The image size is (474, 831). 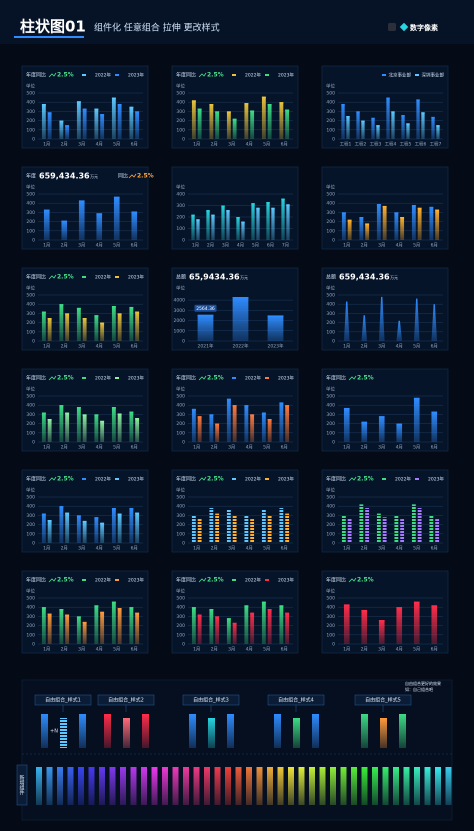 I want to click on x-tick-label: 4月, so click(x=249, y=145).